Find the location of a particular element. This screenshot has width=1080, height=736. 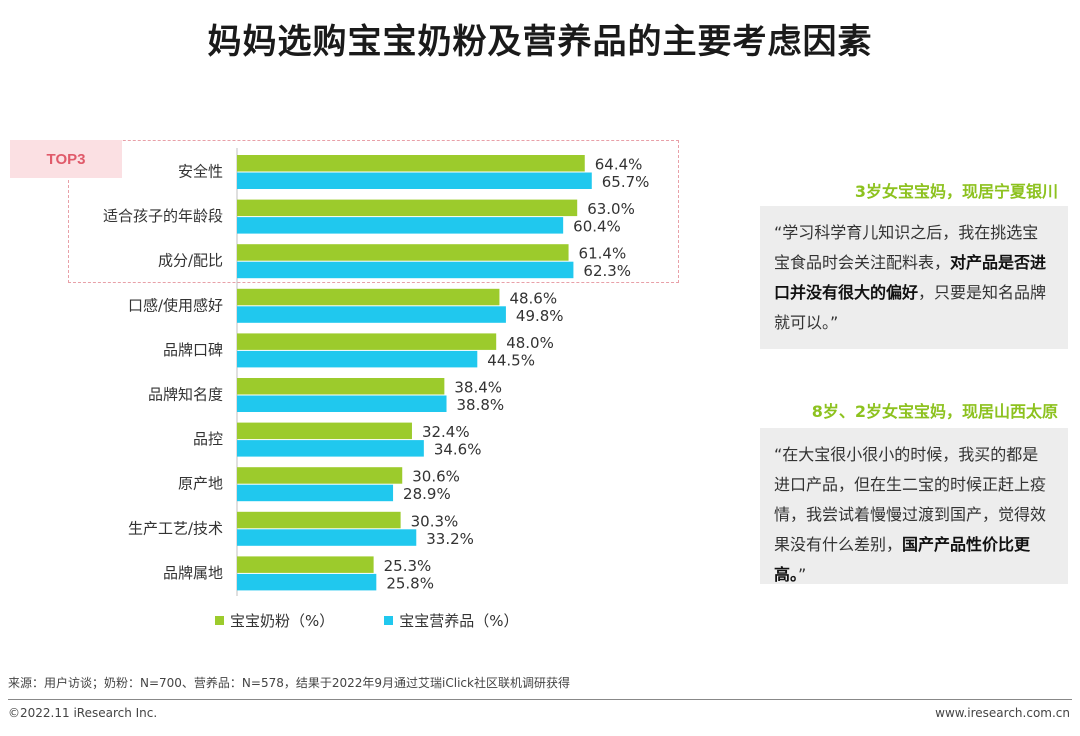

category-label: 品牌属地 is located at coordinates (193, 573).